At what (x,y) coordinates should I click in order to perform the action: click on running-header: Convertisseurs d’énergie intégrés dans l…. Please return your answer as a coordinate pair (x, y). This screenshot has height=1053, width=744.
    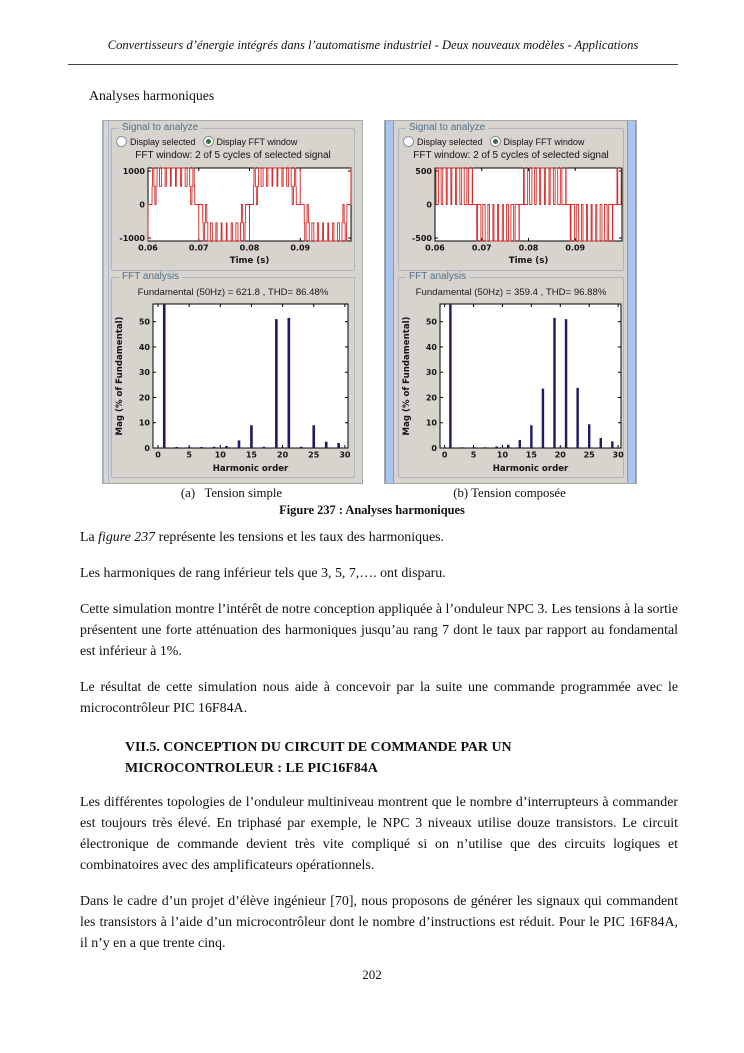
    Looking at the image, I should click on (373, 51).